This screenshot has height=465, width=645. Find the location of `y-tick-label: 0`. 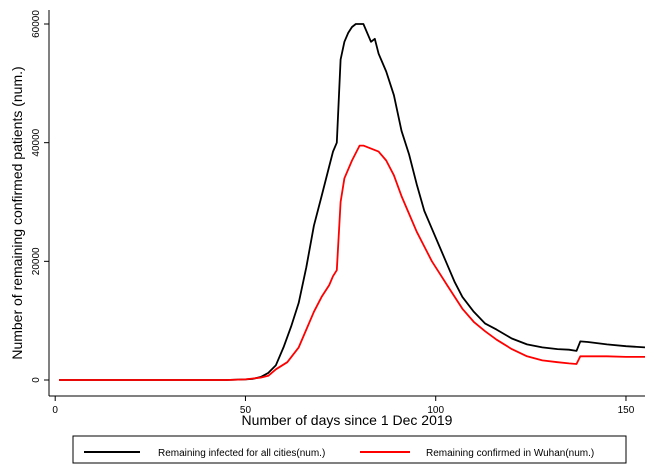

y-tick-label: 0 is located at coordinates (36, 380).